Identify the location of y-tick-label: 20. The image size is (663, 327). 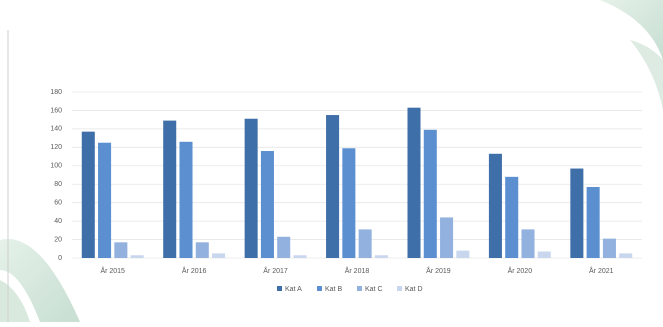
(58, 239).